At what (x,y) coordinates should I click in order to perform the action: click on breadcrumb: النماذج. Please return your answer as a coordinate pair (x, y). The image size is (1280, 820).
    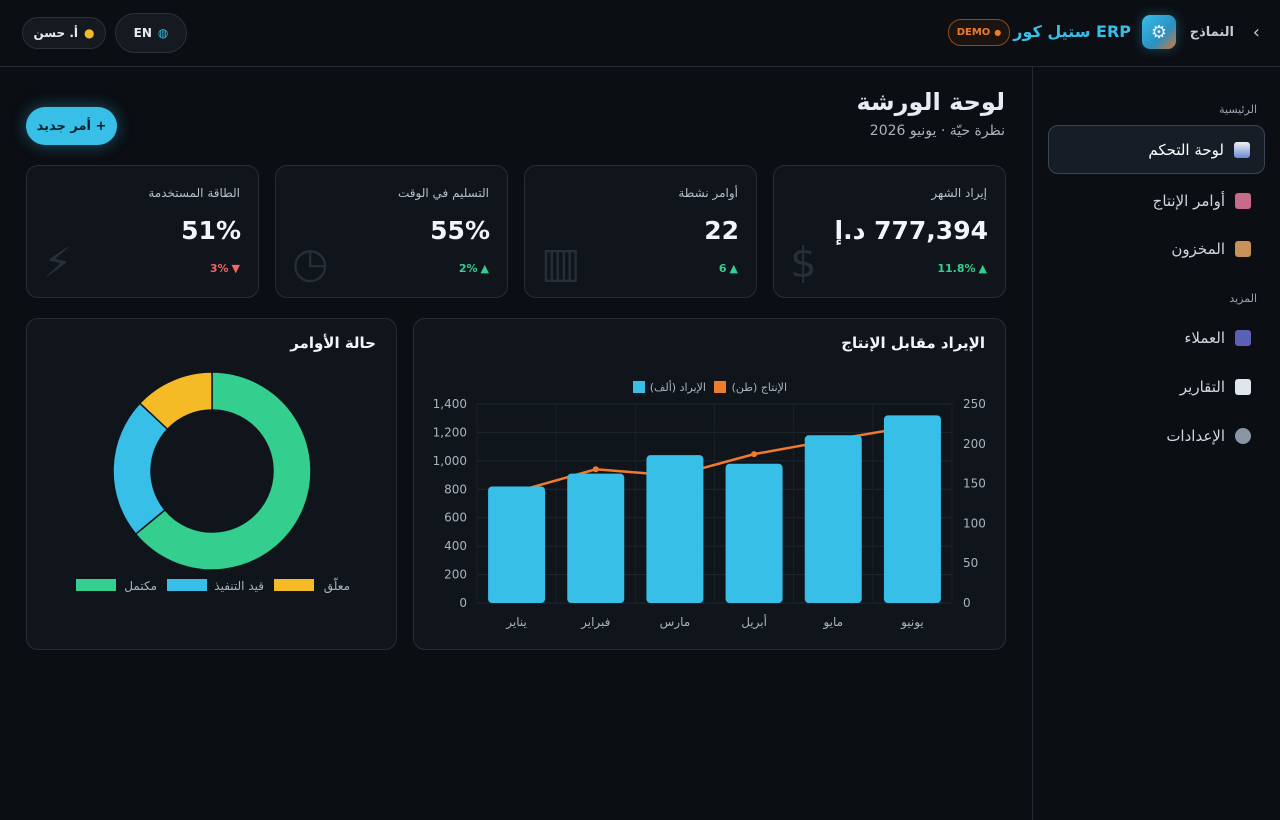
    Looking at the image, I should click on (1211, 32).